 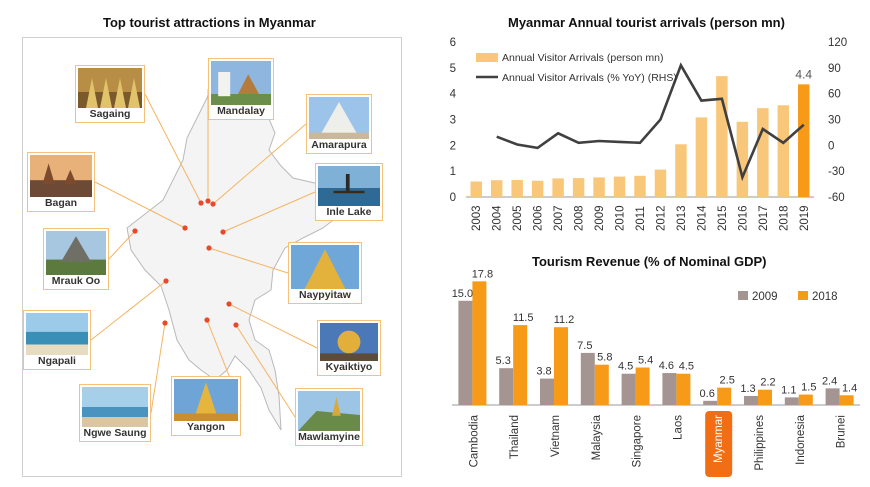 I want to click on place-card-amarapura: Amarapura, so click(x=339, y=124).